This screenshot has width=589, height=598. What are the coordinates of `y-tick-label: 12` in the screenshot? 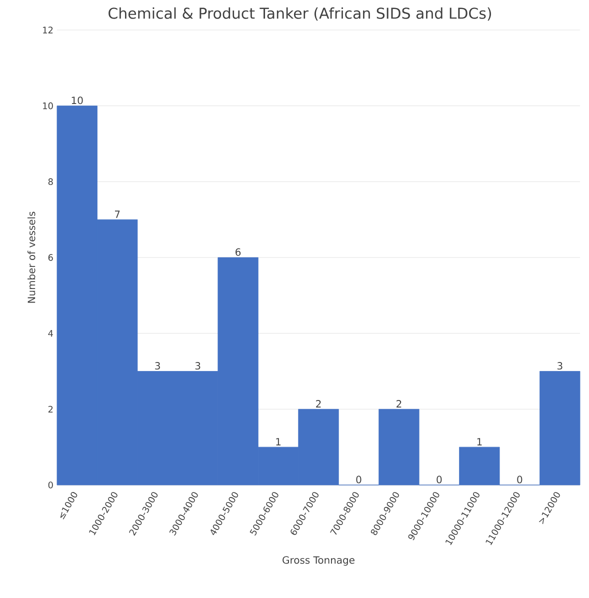 It's located at (48, 30).